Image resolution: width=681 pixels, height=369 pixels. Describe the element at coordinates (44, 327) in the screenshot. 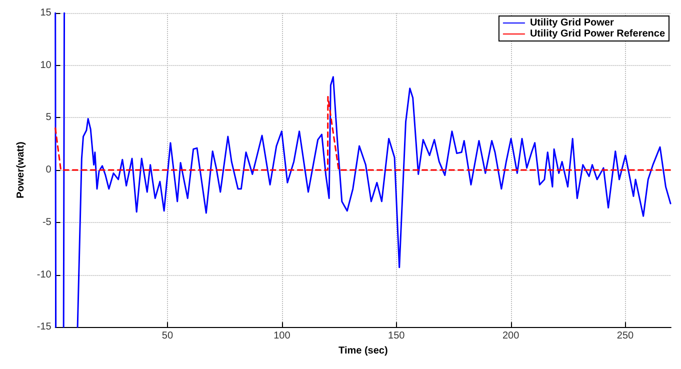

I see `y-tick-label: -15` at that location.